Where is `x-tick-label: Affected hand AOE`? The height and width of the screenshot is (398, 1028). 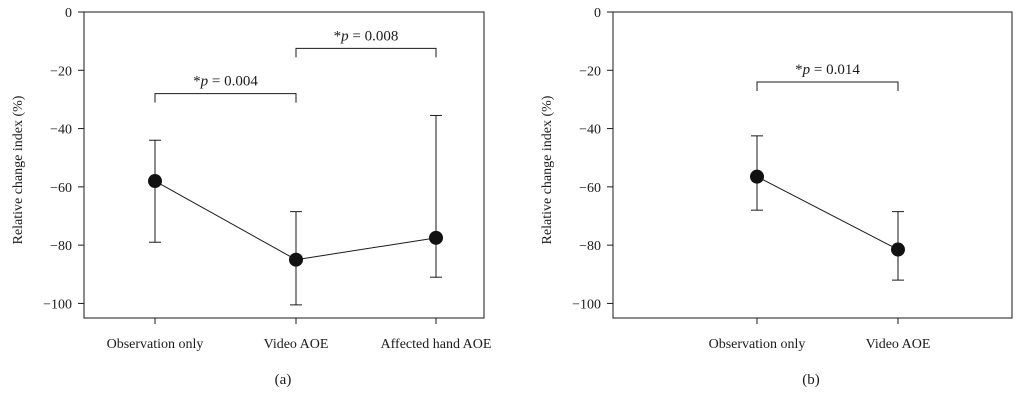 x-tick-label: Affected hand AOE is located at coordinates (436, 344).